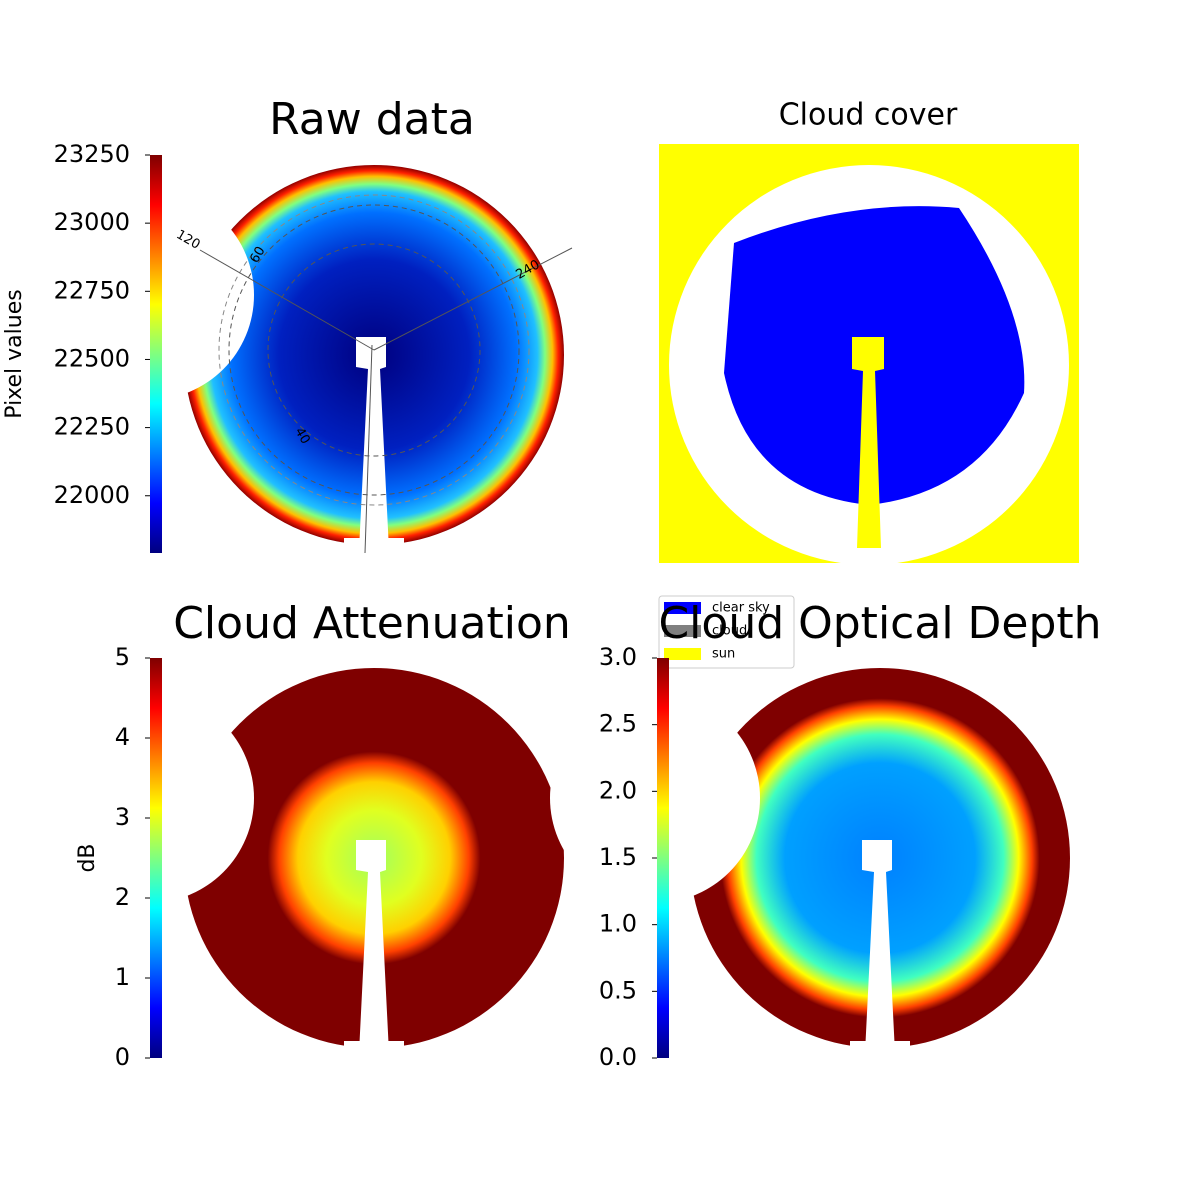 The width and height of the screenshot is (1200, 1204). I want to click on colorbar-tick-label: 23250, so click(92, 154).